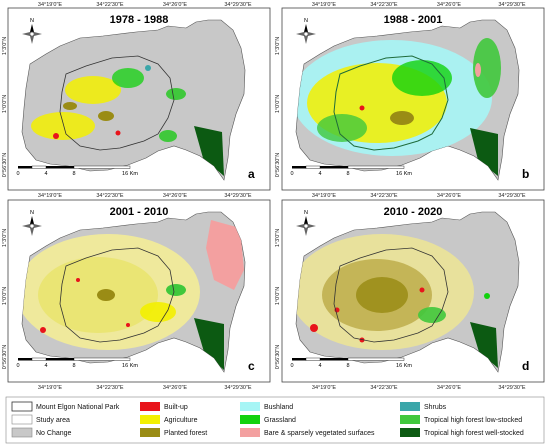 The image size is (550, 445). I want to click on panel-title: 1988 - 2001, so click(413, 20).